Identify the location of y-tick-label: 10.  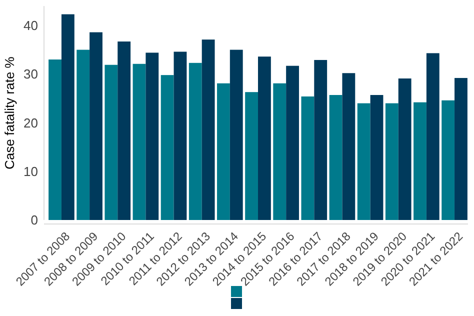
(31, 171).